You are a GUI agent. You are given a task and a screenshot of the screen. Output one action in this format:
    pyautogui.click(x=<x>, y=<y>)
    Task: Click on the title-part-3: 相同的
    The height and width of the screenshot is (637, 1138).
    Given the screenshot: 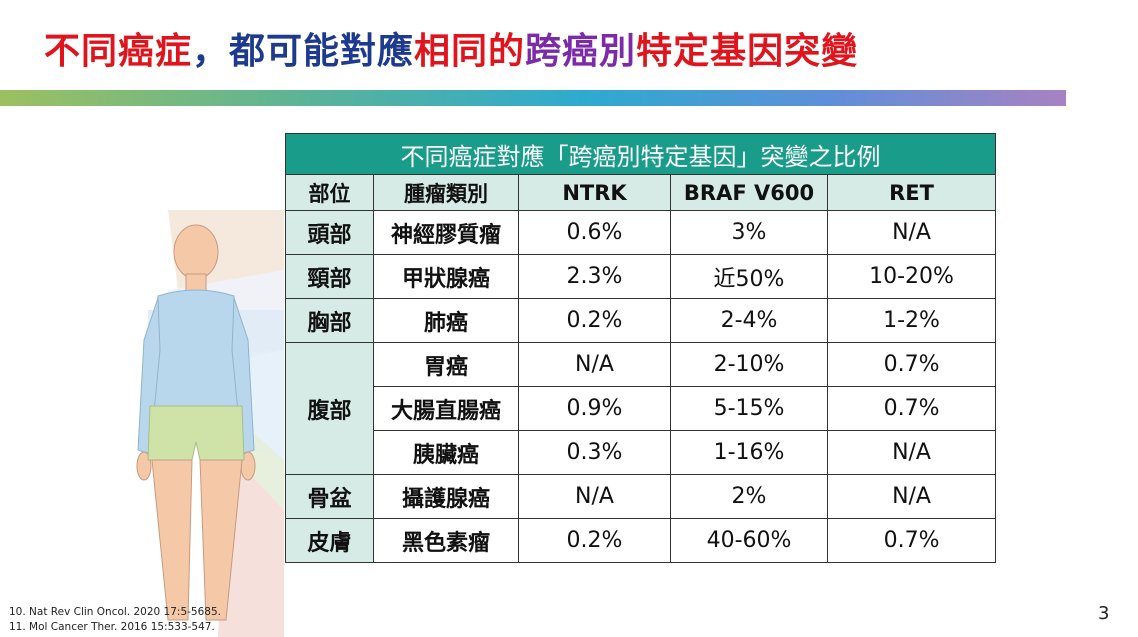 What is the action you would take?
    pyautogui.click(x=470, y=51)
    